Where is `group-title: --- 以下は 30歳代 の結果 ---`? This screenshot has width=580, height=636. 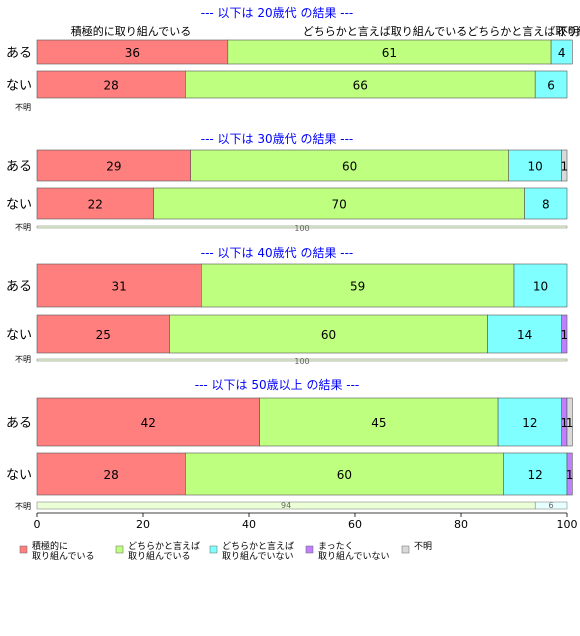 group-title: --- 以下は 30歳代 の結果 --- is located at coordinates (277, 139).